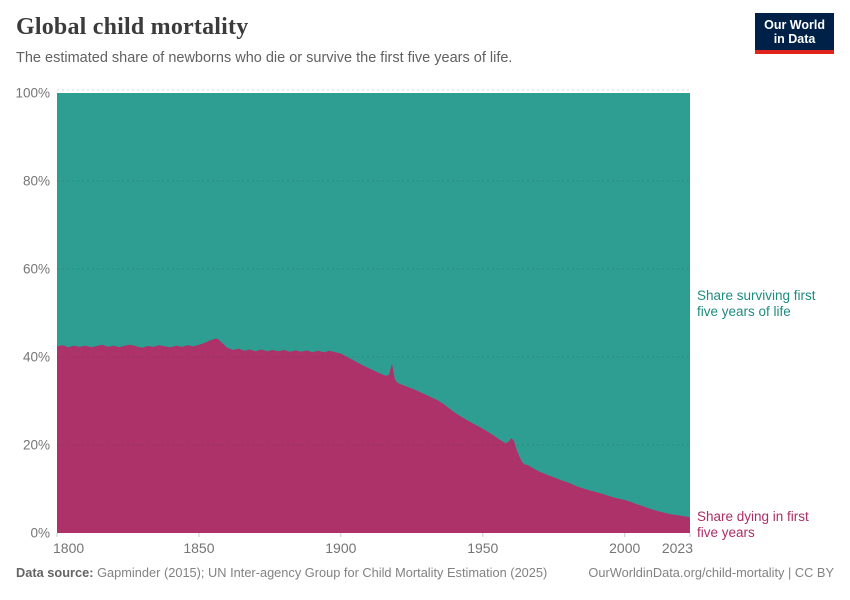 The width and height of the screenshot is (850, 600). Describe the element at coordinates (726, 532) in the screenshot. I see `series-label-dying-line2: five years` at that location.